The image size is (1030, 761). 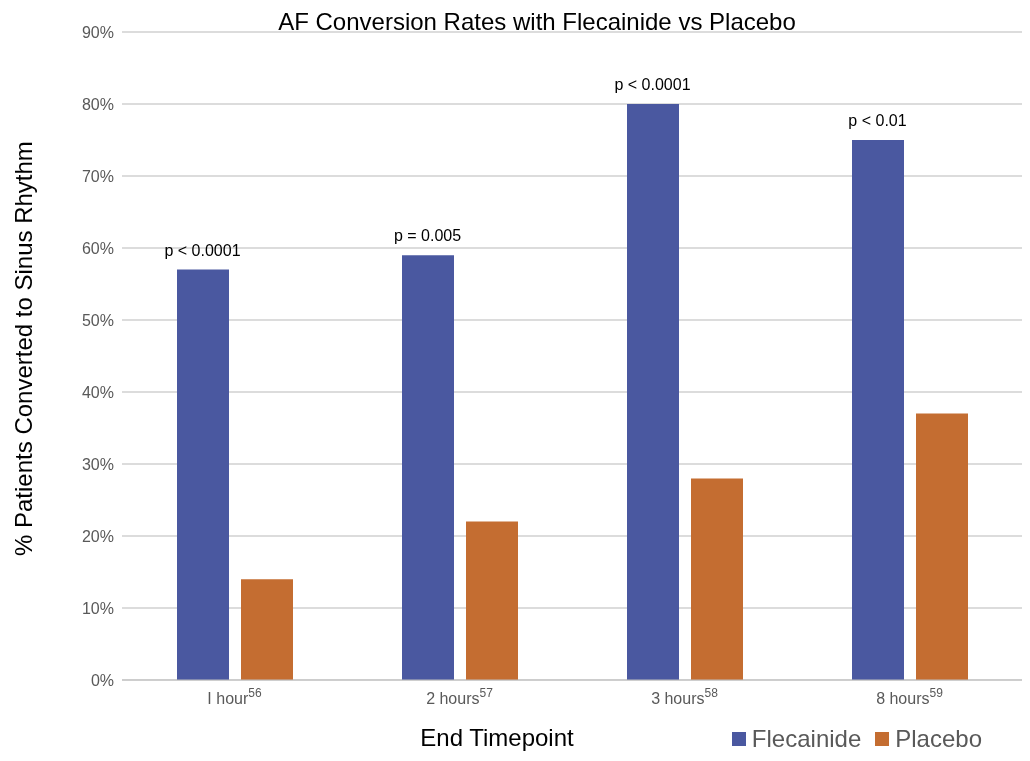 What do you see at coordinates (427, 236) in the screenshot?
I see `annotation: p = 0.005` at bounding box center [427, 236].